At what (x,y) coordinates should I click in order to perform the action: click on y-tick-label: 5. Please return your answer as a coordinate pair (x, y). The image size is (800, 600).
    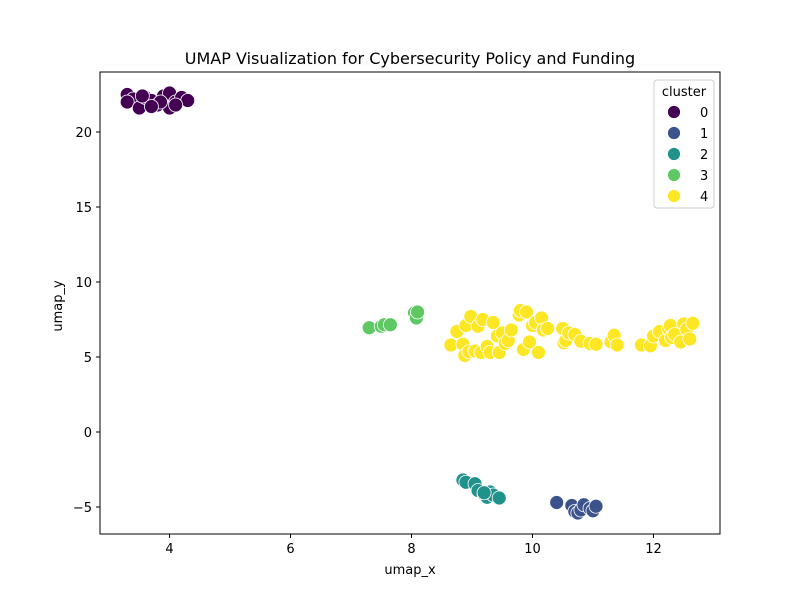
    Looking at the image, I should click on (88, 358).